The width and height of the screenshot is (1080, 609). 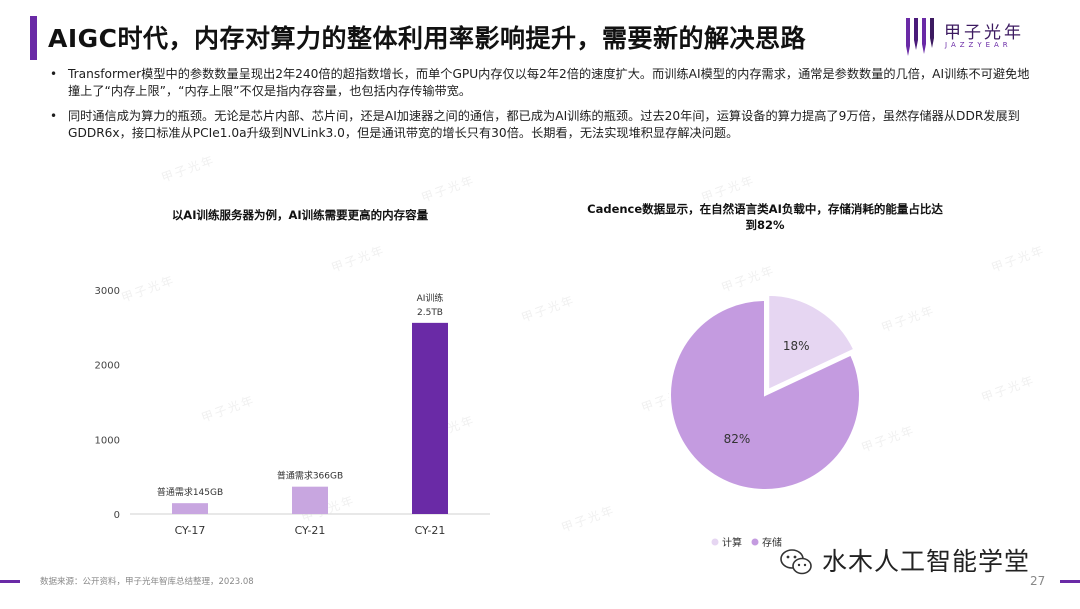 I want to click on brand-logo: 甲子光年 JAZZYEAR, so click(x=979, y=37).